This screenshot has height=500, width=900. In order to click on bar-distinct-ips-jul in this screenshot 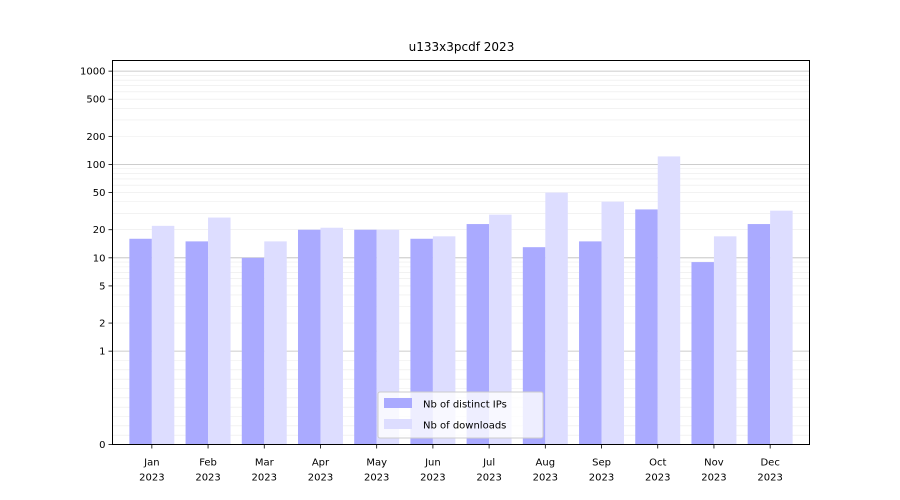, I will do `click(478, 334)`.